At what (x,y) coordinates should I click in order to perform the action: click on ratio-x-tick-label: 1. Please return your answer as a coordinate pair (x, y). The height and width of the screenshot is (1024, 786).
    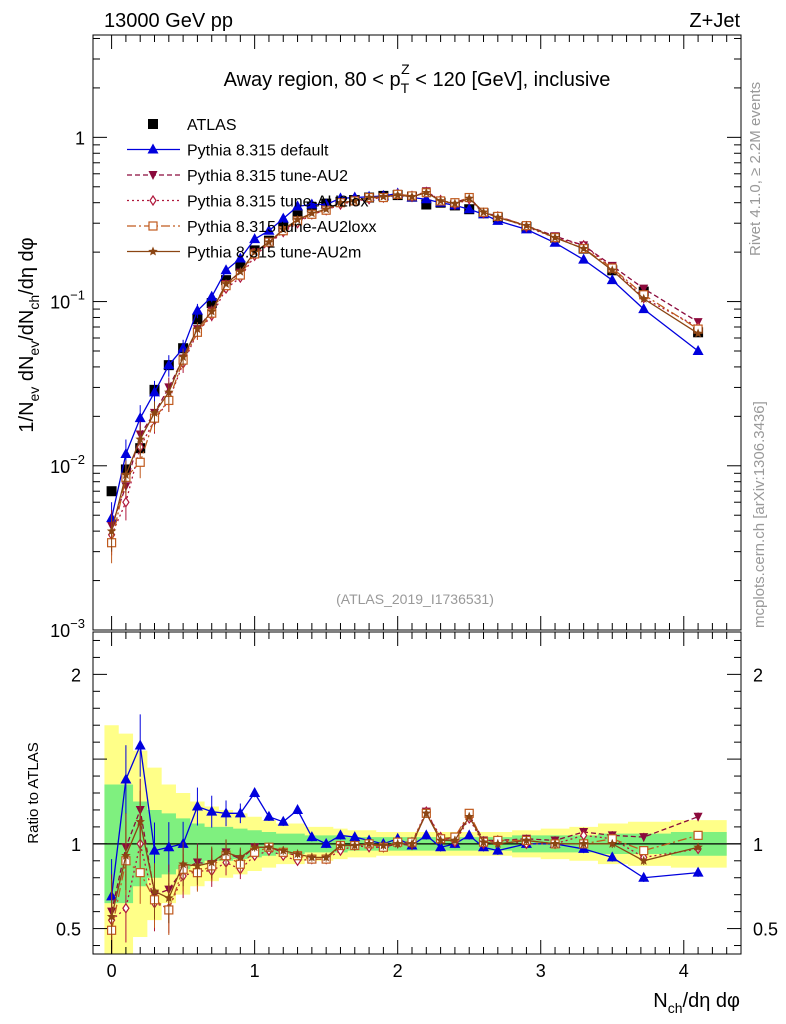
    Looking at the image, I should click on (255, 971).